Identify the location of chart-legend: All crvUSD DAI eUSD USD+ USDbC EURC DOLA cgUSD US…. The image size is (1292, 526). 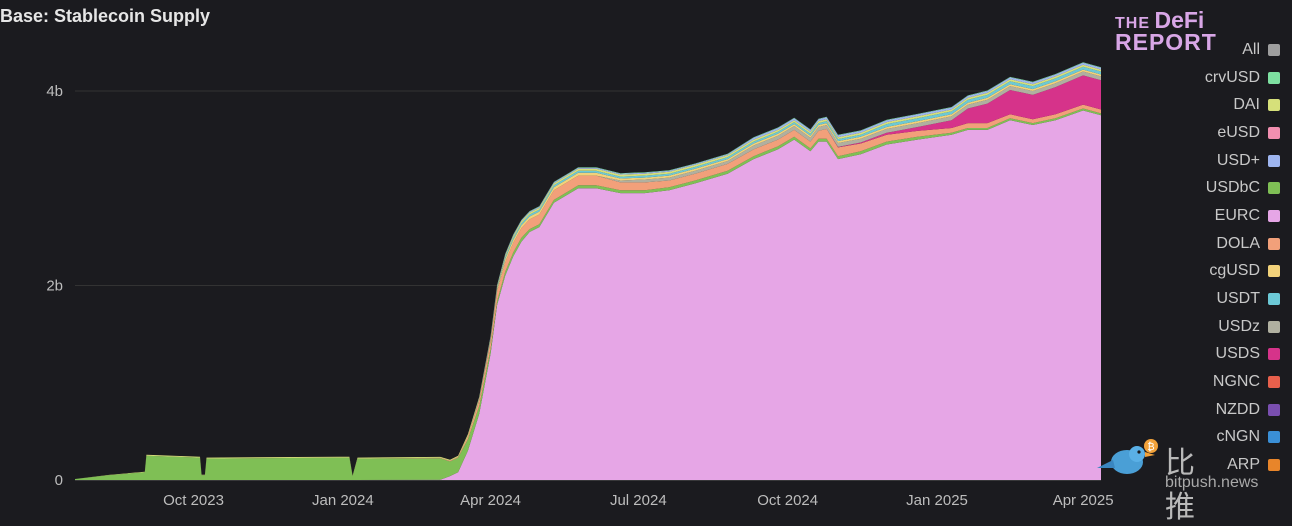
(1242, 257).